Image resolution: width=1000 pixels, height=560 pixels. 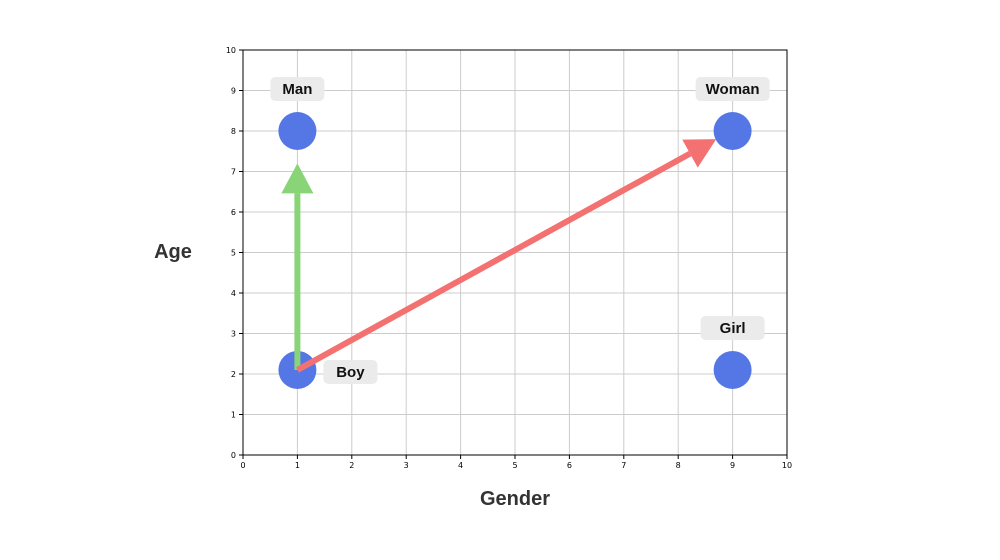 I want to click on x-tick-label: 3, so click(x=406, y=465).